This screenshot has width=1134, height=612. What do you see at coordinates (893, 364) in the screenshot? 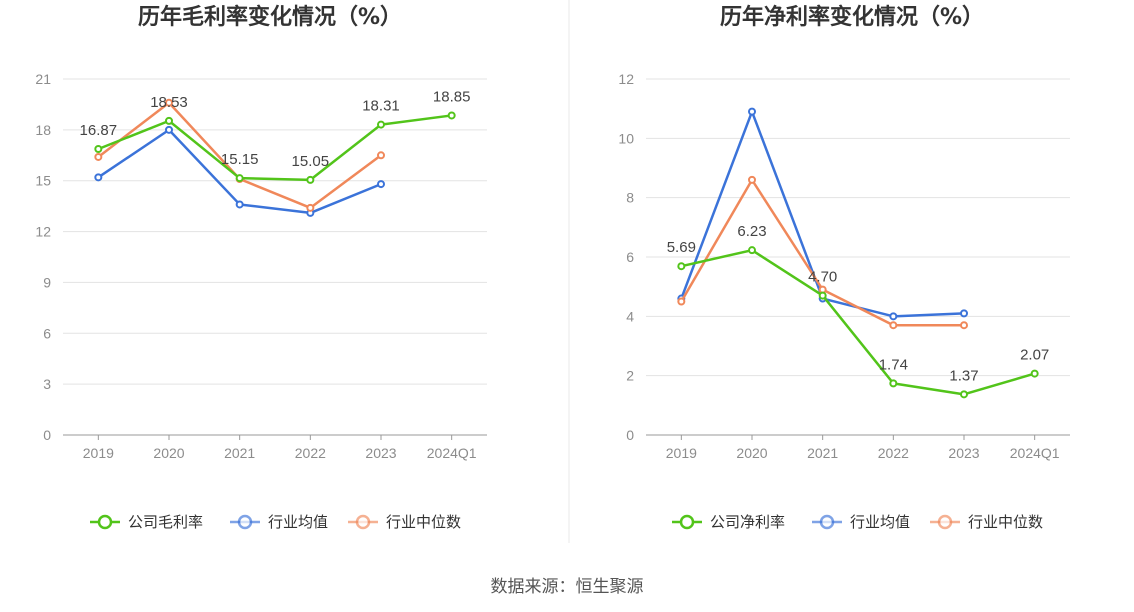
I see `data-label: 1.74` at bounding box center [893, 364].